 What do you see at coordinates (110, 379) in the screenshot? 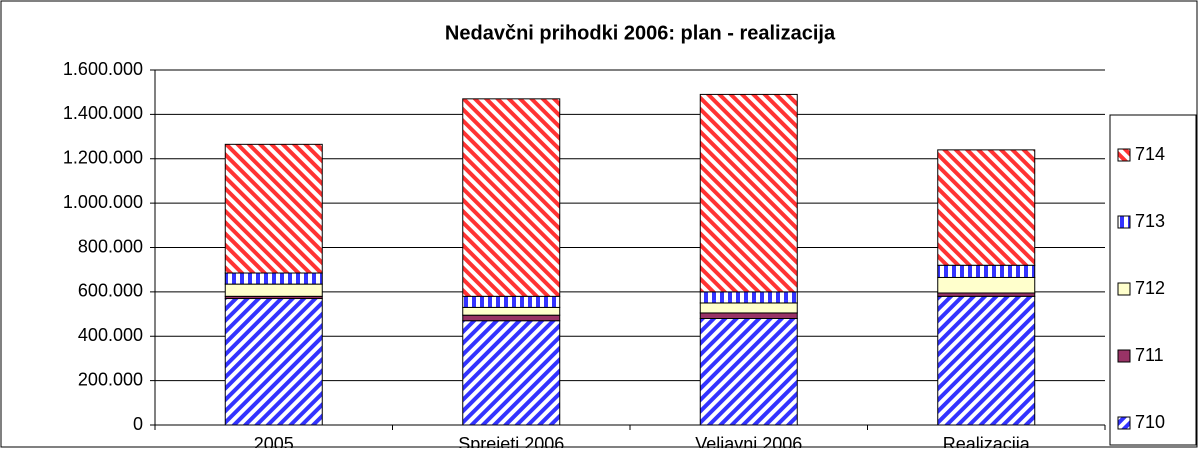
I see `y-tick-label: 200.000` at bounding box center [110, 379].